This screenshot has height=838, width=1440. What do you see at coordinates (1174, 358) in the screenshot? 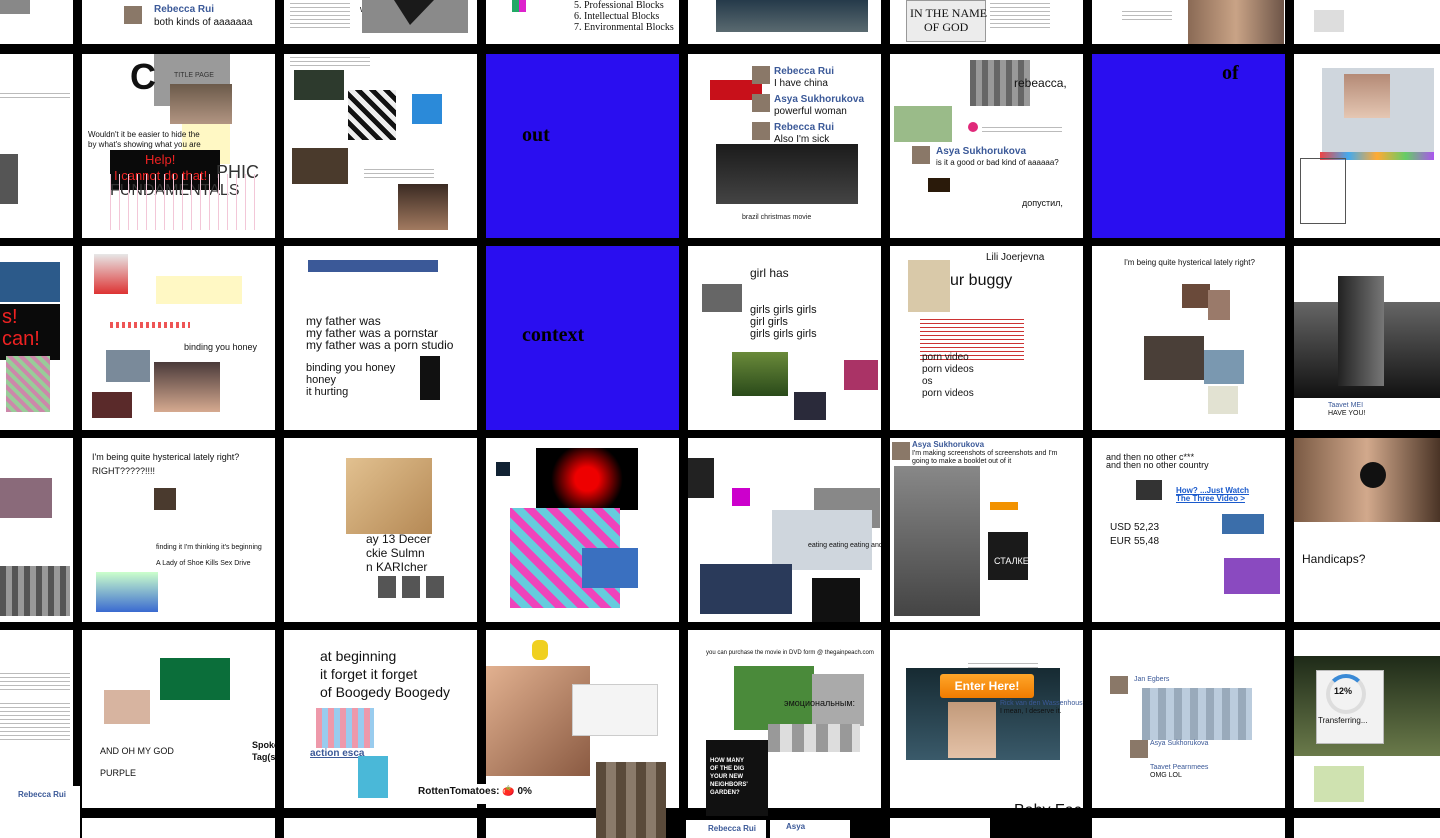
I see `webcam-thumb` at bounding box center [1174, 358].